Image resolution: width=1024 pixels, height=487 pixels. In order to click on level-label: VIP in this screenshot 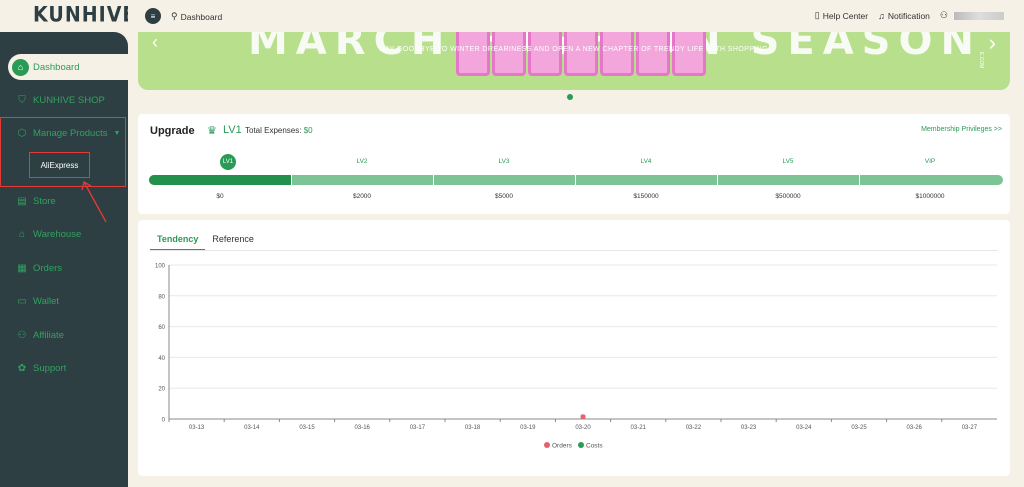, I will do `click(930, 161)`.